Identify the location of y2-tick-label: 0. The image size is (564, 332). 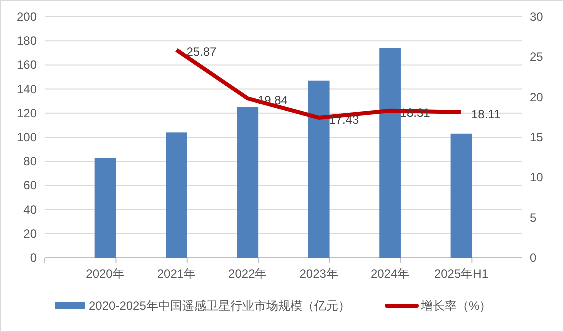
(533, 258).